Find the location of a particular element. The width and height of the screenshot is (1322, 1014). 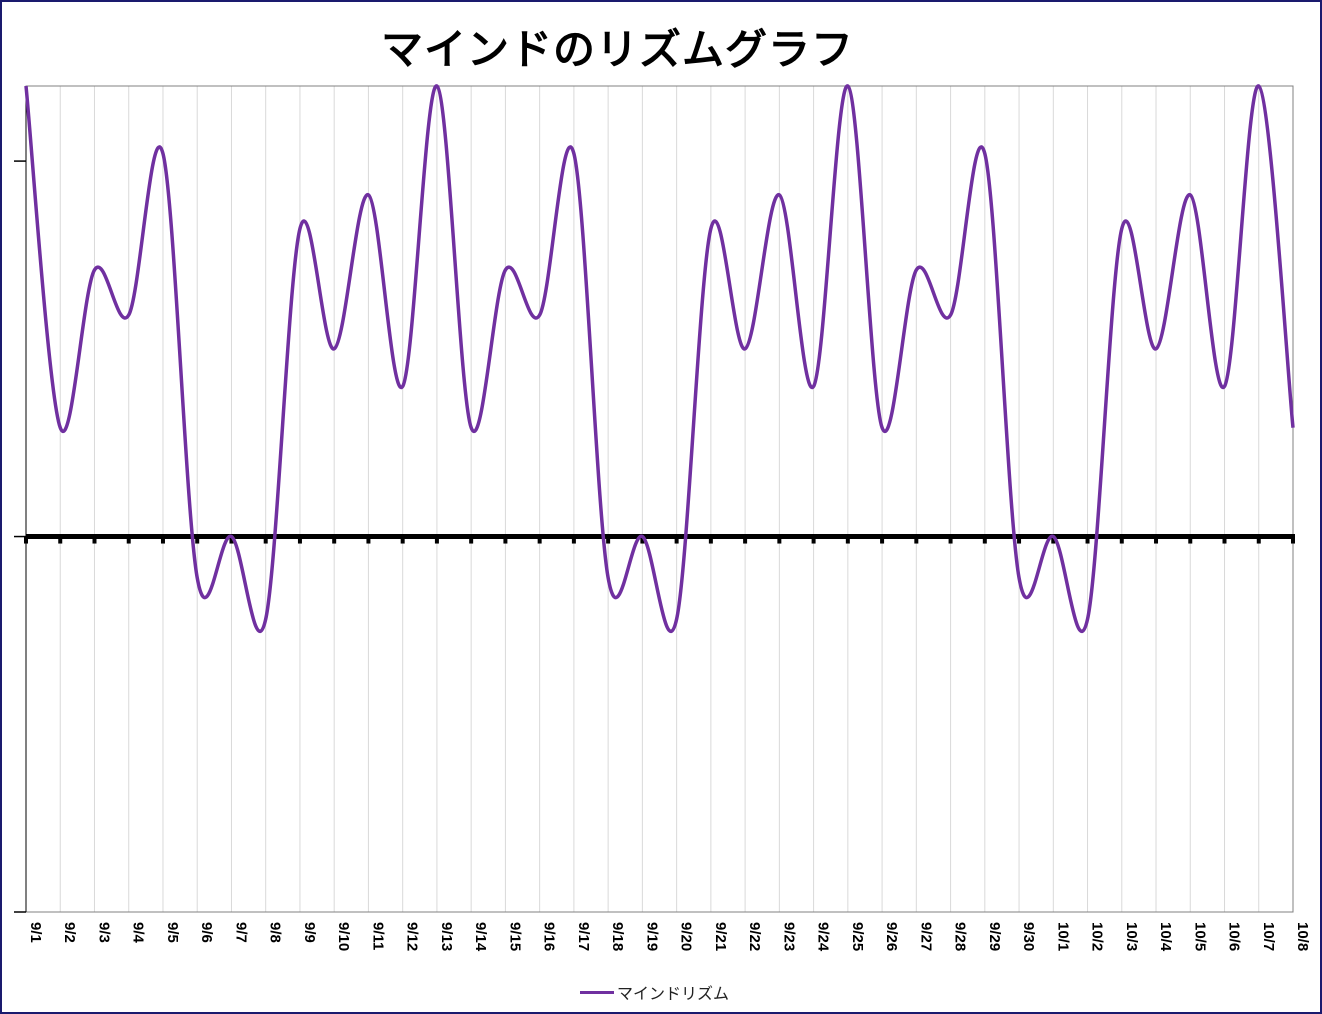

x-tick-label-10/7: 10/7 is located at coordinates (1268, 936).